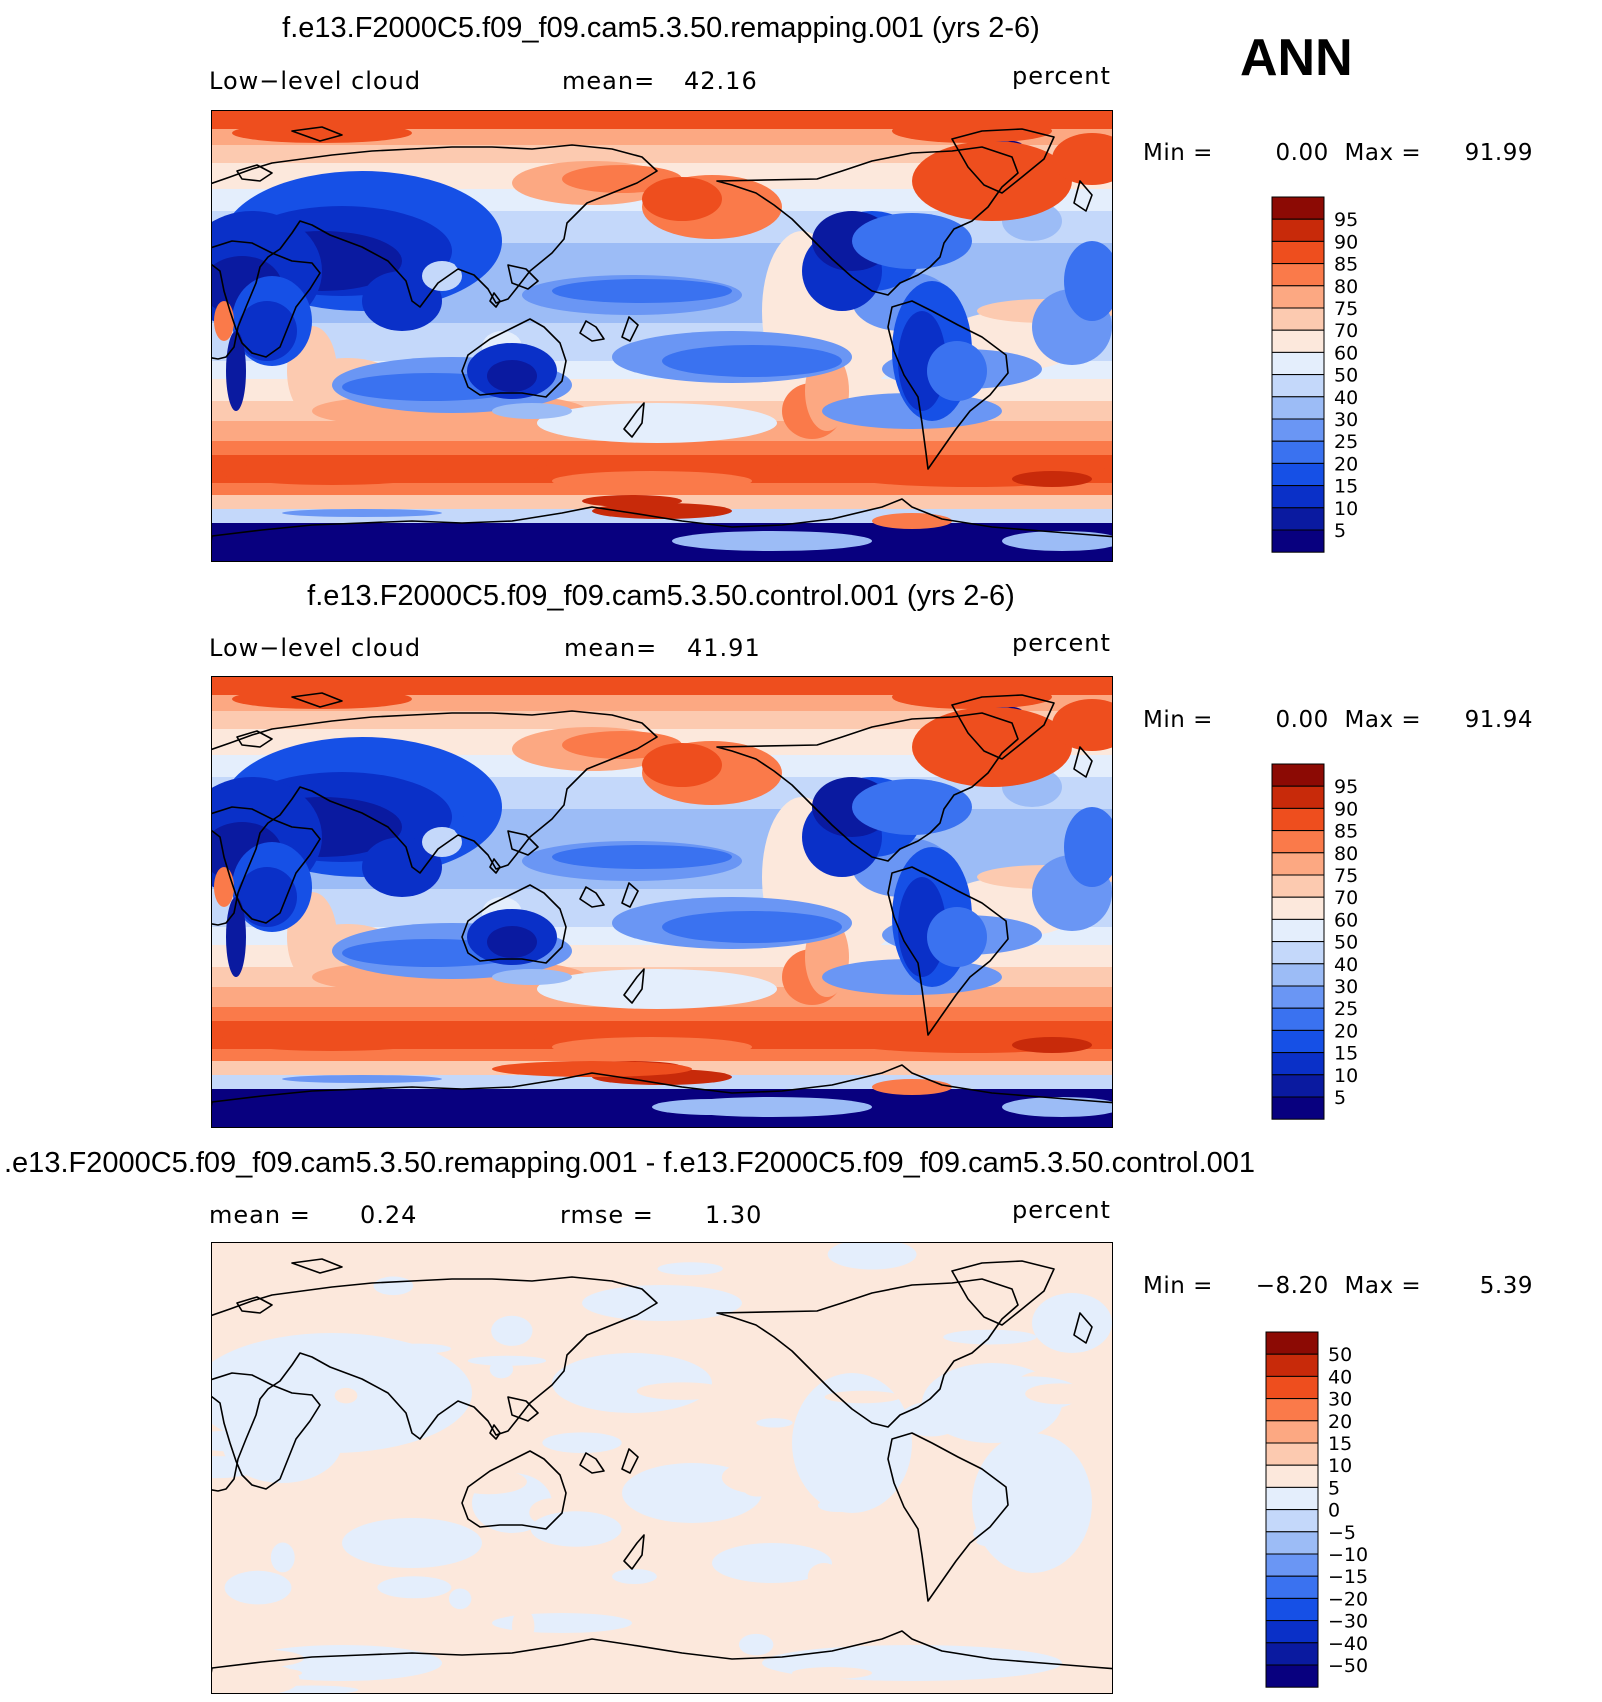 Image resolution: width=1602 pixels, height=1702 pixels. Describe the element at coordinates (724, 648) in the screenshot. I see `panel-2-mean-value: 41.91` at that location.